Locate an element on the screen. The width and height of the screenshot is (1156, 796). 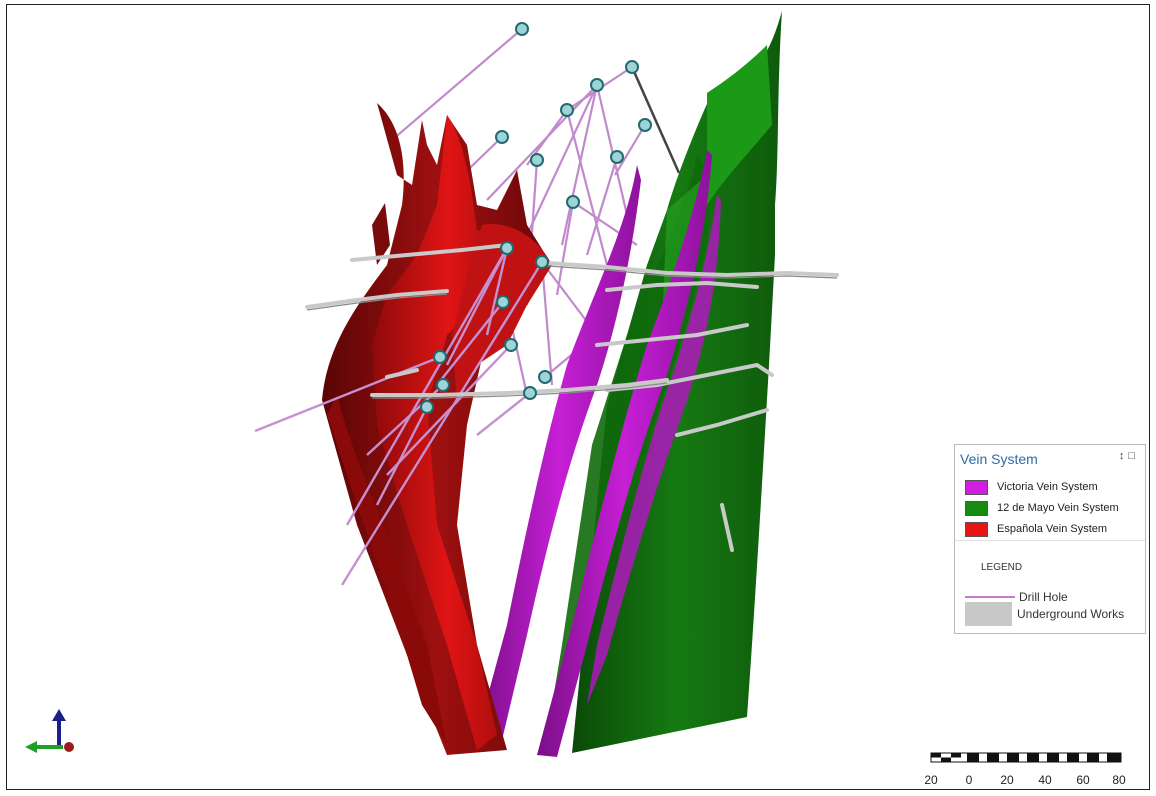
drill-holes-front is located at coordinates (399, 416).